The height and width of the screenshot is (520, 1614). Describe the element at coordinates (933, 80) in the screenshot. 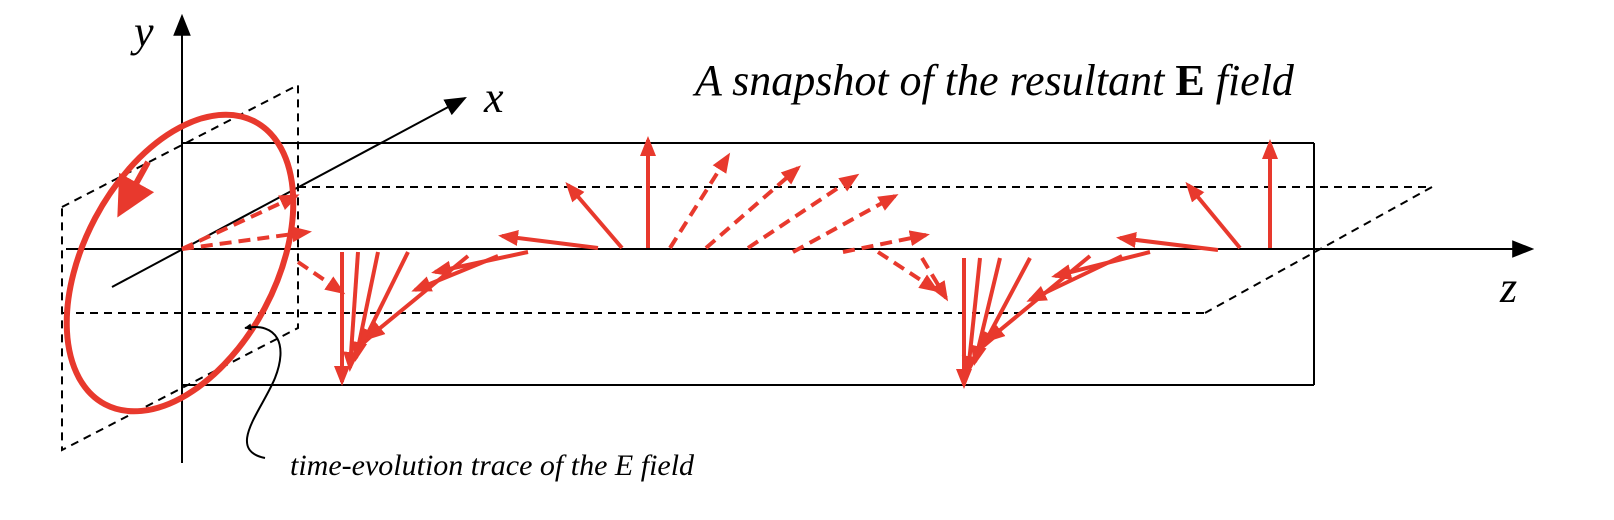

I see `title-prefix: A snapshot of the resultant` at that location.